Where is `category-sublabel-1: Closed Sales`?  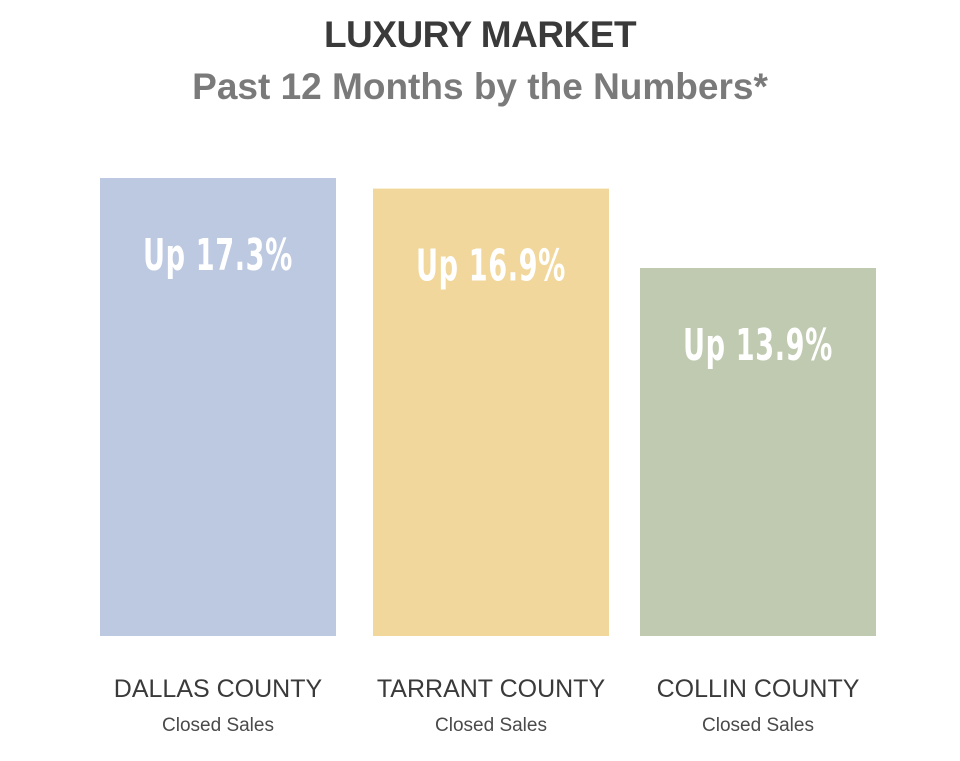
category-sublabel-1: Closed Sales is located at coordinates (218, 725).